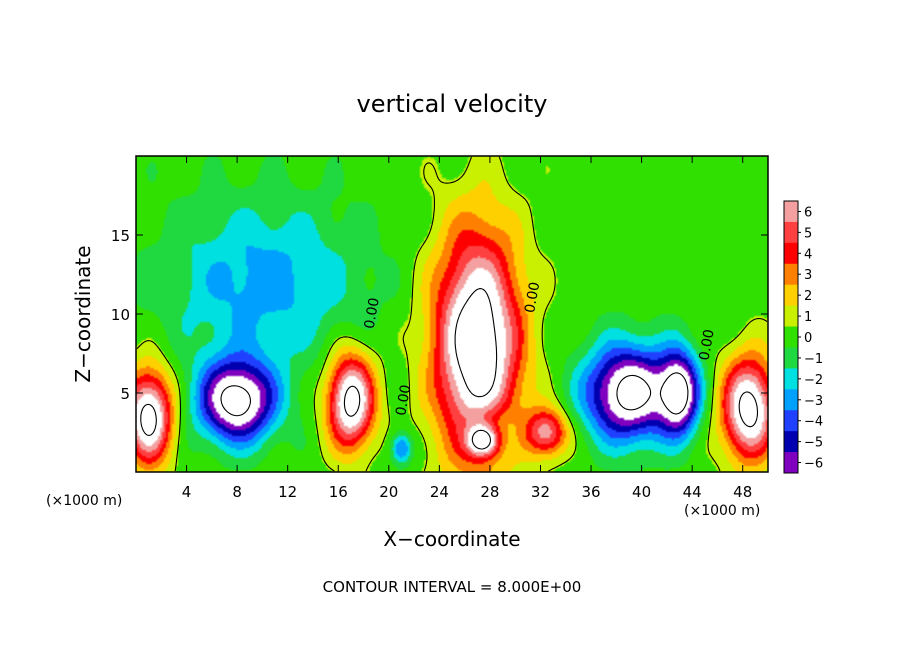 Image resolution: width=904 pixels, height=654 pixels. Describe the element at coordinates (813, 422) in the screenshot. I see `colorbar-label: −4` at that location.